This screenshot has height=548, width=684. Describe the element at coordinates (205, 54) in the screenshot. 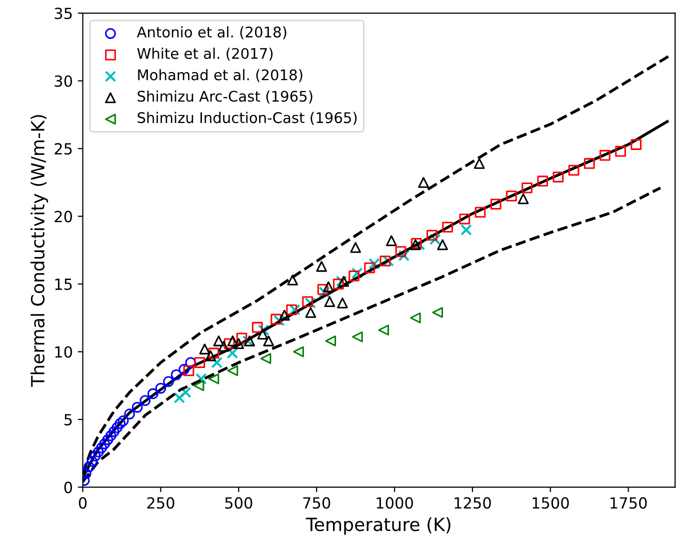

I see `legend-label: White et al. (2017)` at that location.